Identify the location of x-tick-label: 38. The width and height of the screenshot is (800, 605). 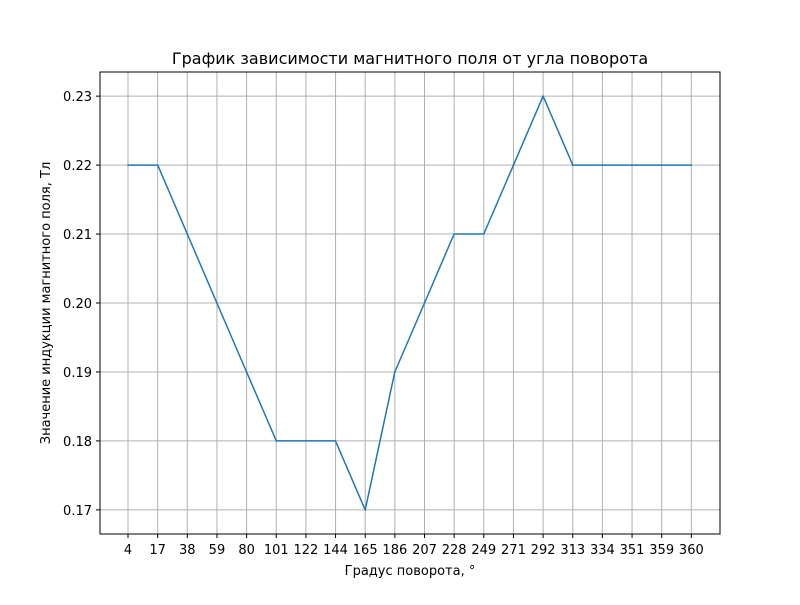
(187, 550).